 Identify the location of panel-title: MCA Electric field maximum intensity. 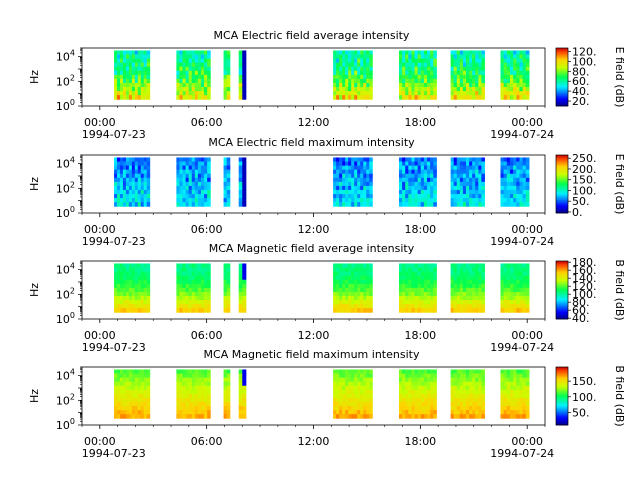
(311, 142).